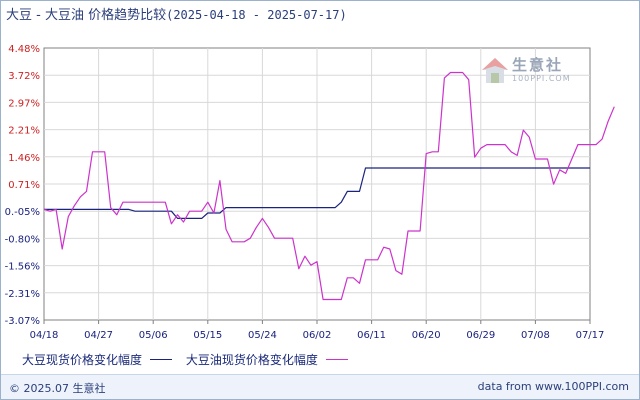 This screenshot has height=400, width=640. I want to click on legend-label-soybean: 大豆现货价格变化幅度, so click(82, 360).